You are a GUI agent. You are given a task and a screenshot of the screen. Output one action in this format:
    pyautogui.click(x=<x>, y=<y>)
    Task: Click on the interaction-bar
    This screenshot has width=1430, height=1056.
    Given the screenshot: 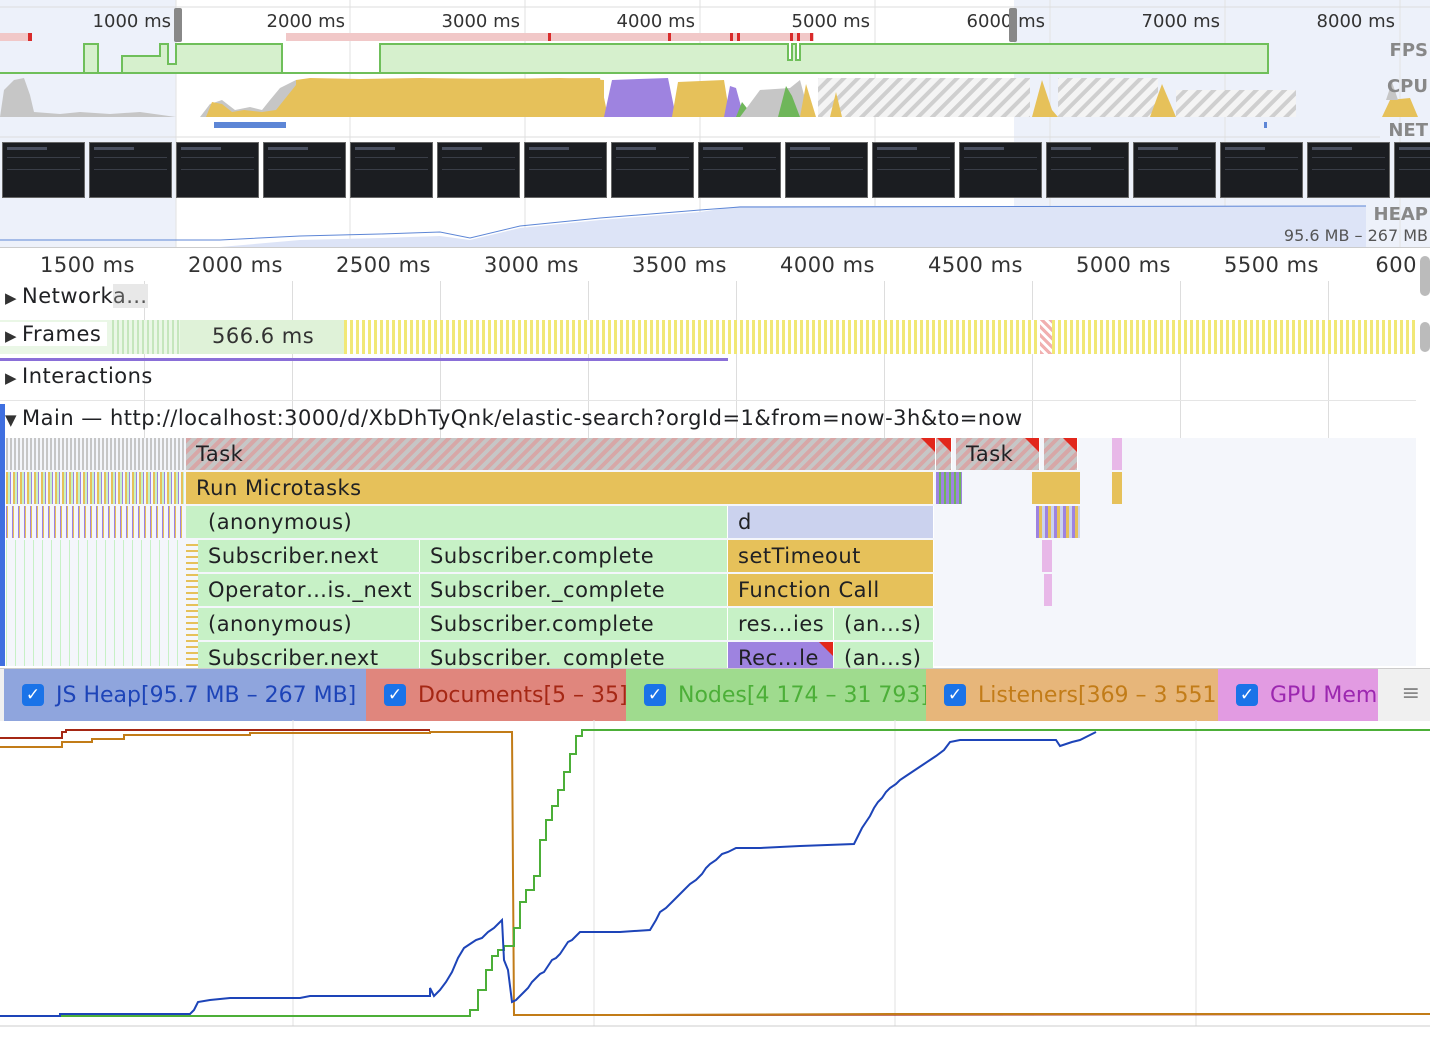 What is the action you would take?
    pyautogui.click(x=364, y=359)
    